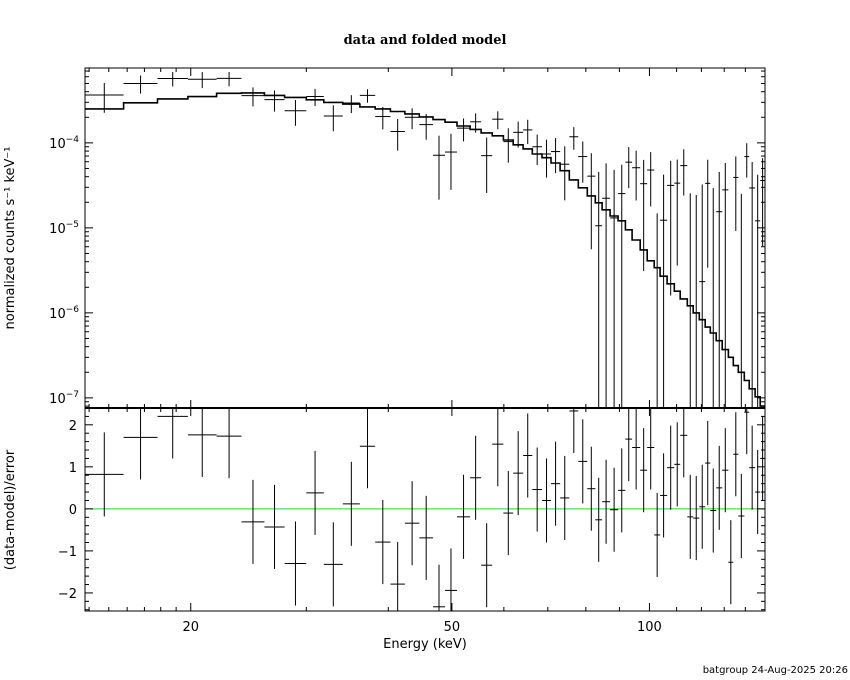 The image size is (850, 680). Describe the element at coordinates (67, 594) in the screenshot. I see `residual-y-tick-label: −2` at that location.